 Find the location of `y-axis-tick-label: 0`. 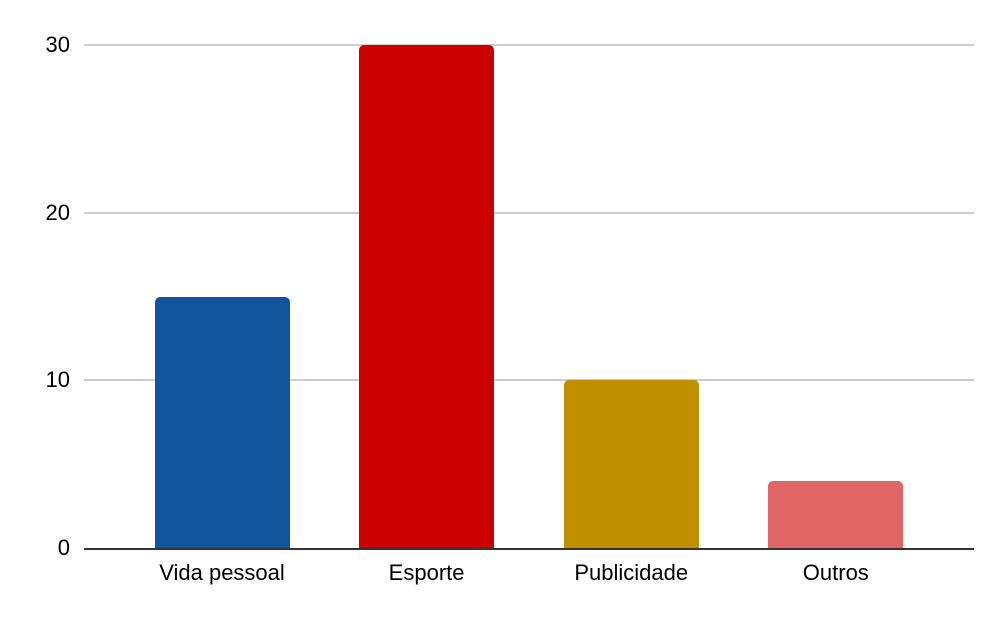

y-axis-tick-label: 0 is located at coordinates (63, 547).